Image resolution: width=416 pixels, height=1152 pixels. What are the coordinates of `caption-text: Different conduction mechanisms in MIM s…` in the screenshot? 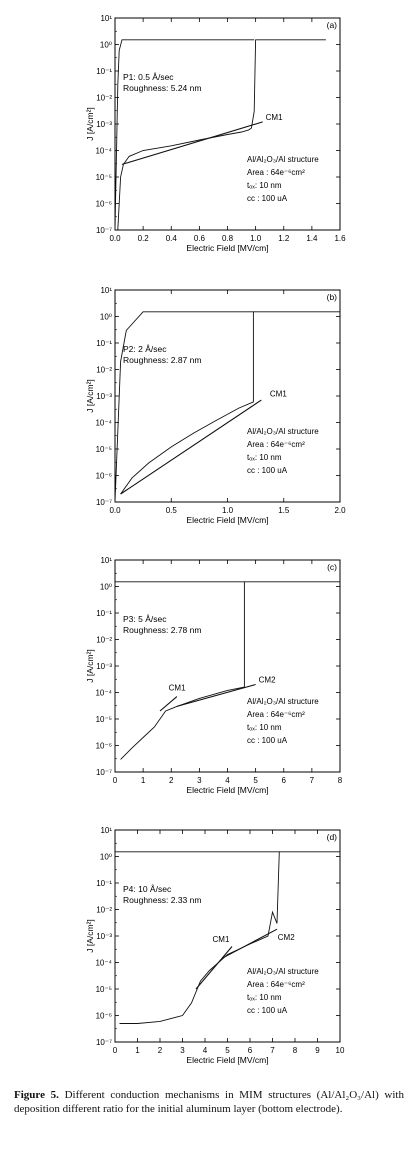 It's located at (209, 1102).